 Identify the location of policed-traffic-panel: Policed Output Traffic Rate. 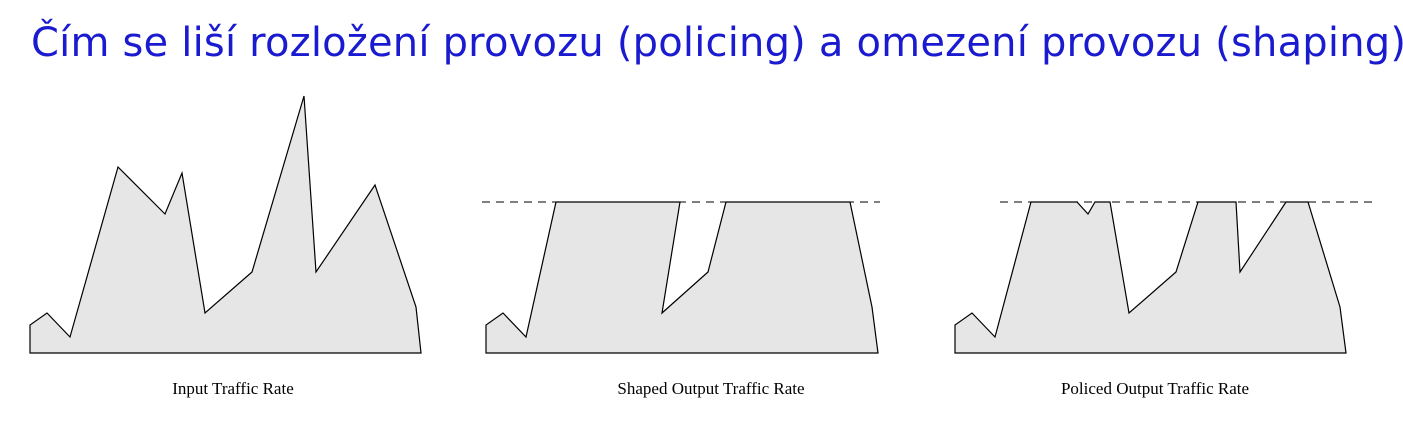
(1166, 299).